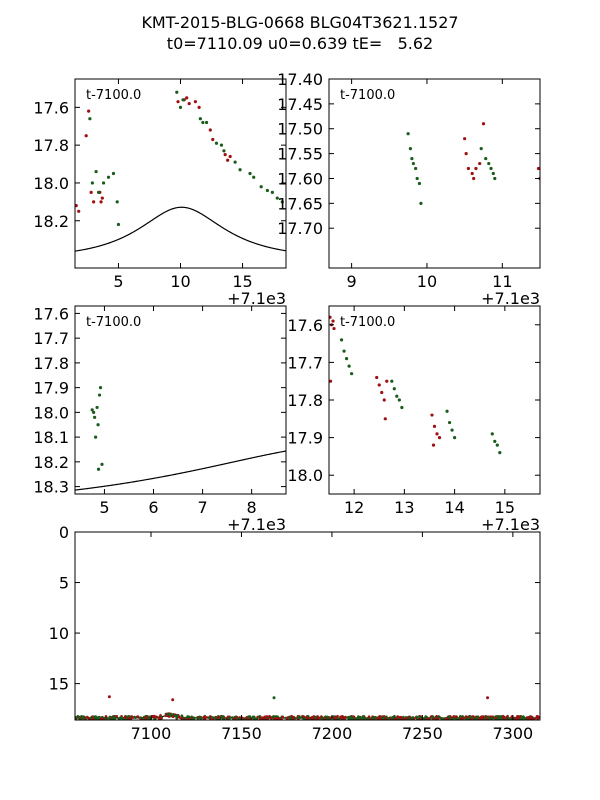  I want to click on x-tick-label: 7300, so click(513, 733).